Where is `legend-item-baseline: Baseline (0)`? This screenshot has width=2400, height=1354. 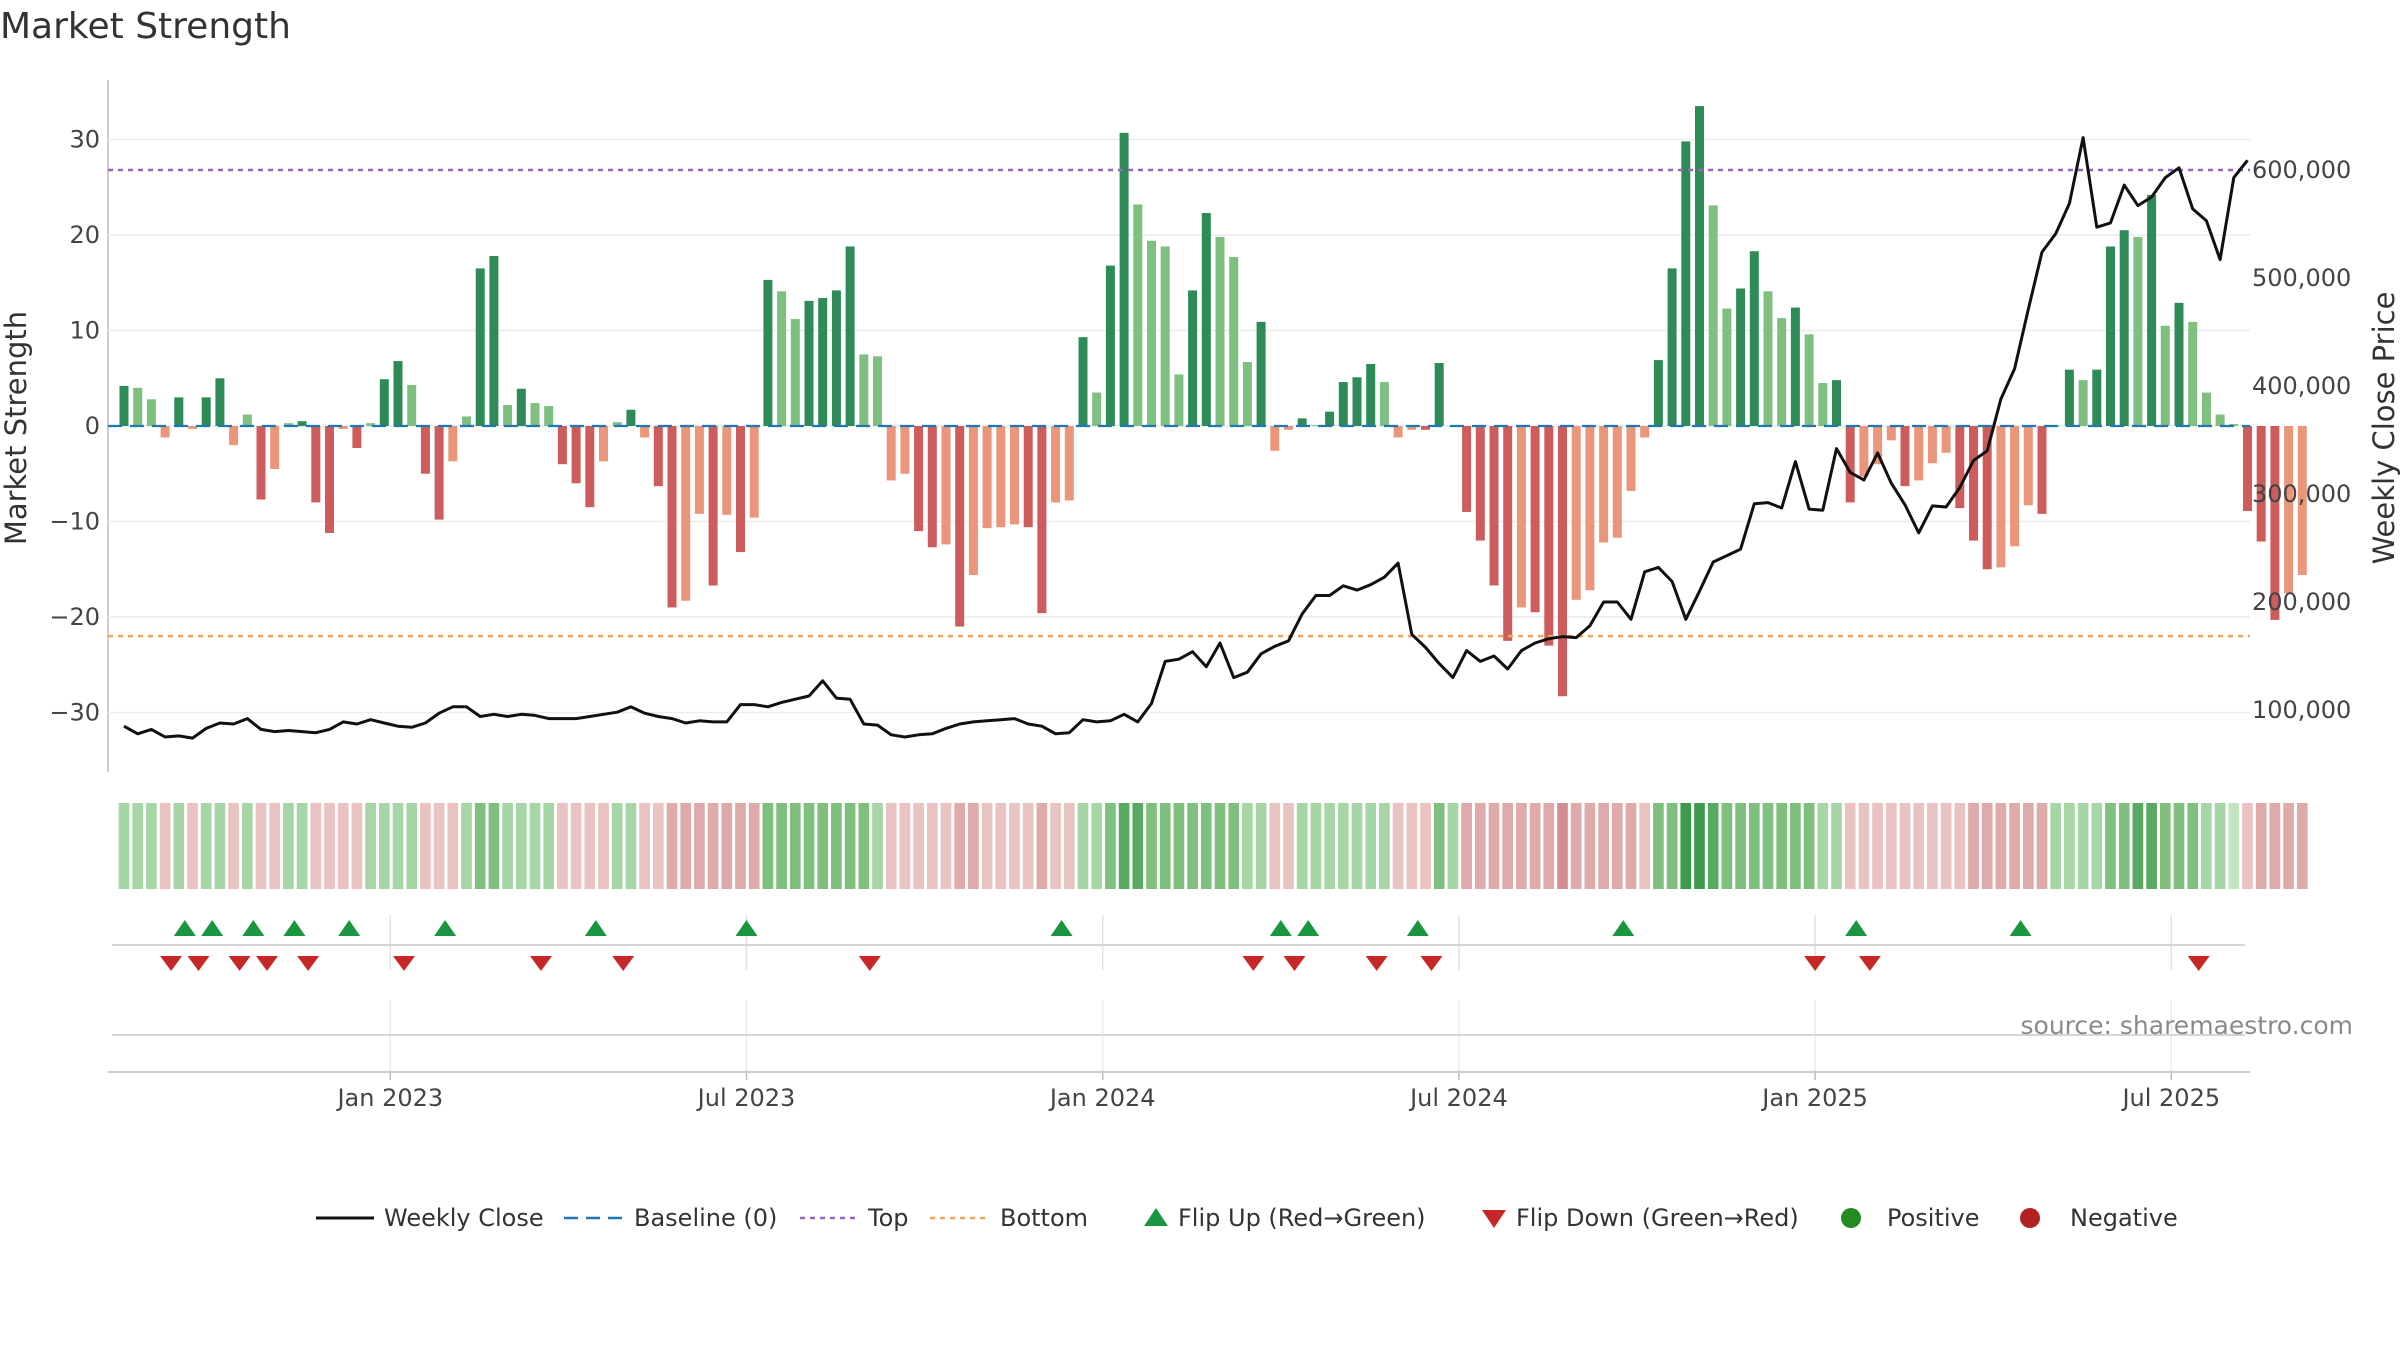 legend-item-baseline: Baseline (0) is located at coordinates (670, 1218).